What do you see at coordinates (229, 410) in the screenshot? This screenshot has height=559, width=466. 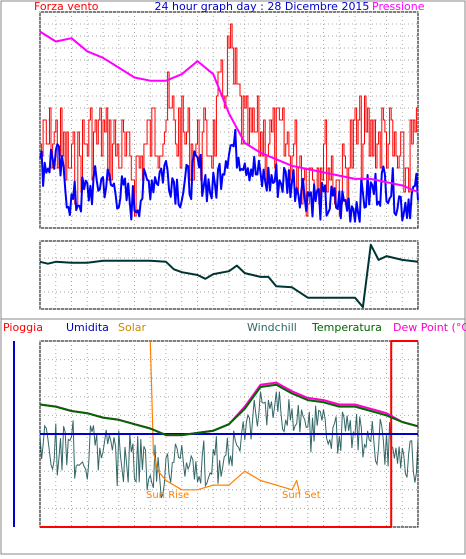 I see `temperature-series` at bounding box center [229, 410].